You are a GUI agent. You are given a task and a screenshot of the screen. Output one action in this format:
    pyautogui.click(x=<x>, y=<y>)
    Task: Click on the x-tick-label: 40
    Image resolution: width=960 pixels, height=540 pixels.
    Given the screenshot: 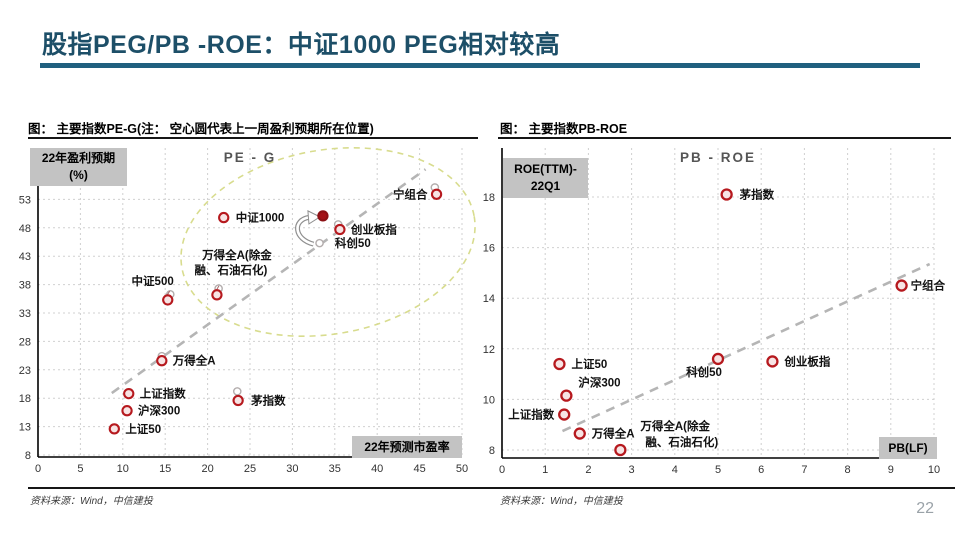 What is the action you would take?
    pyautogui.click(x=377, y=469)
    